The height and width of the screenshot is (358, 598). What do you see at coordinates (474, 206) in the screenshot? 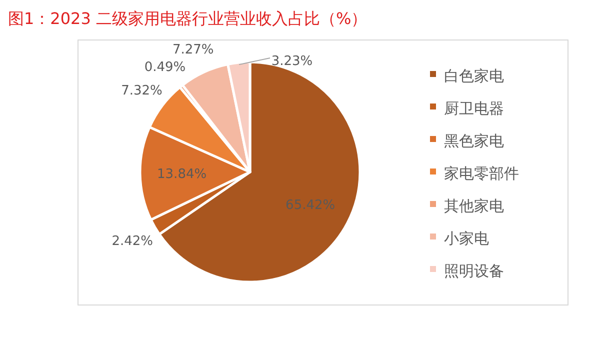
I see `legend-label: 其他家电` at bounding box center [474, 206].